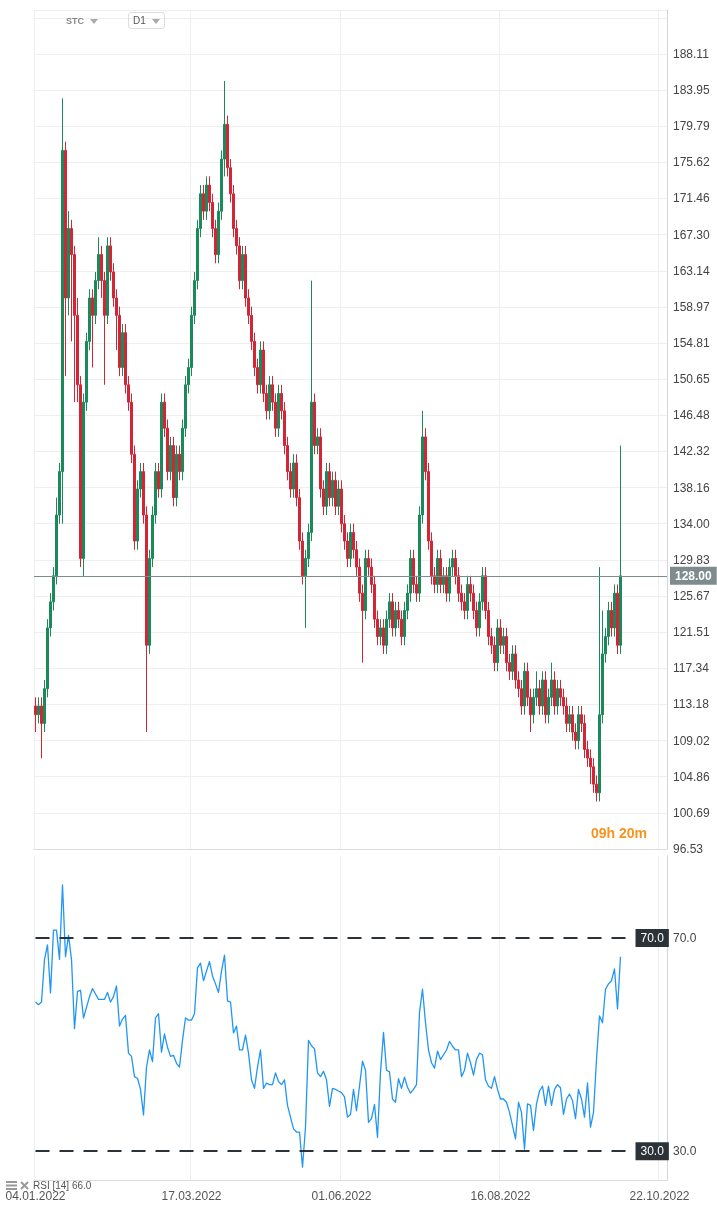  Describe the element at coordinates (691, 704) in the screenshot. I see `y-tick-label: 113.18` at that location.